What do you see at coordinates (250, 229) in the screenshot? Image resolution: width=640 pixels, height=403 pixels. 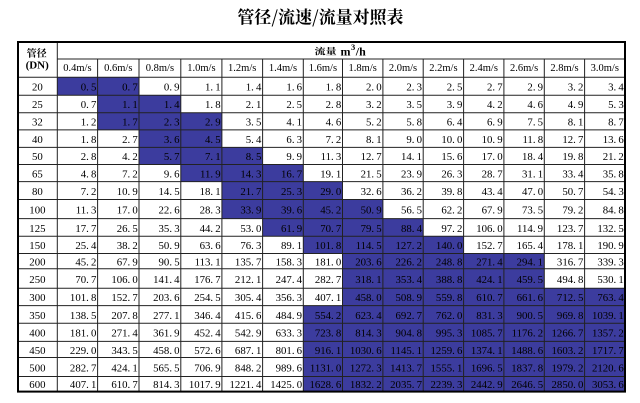 I see `svg-text: 53. 0` at bounding box center [250, 229].